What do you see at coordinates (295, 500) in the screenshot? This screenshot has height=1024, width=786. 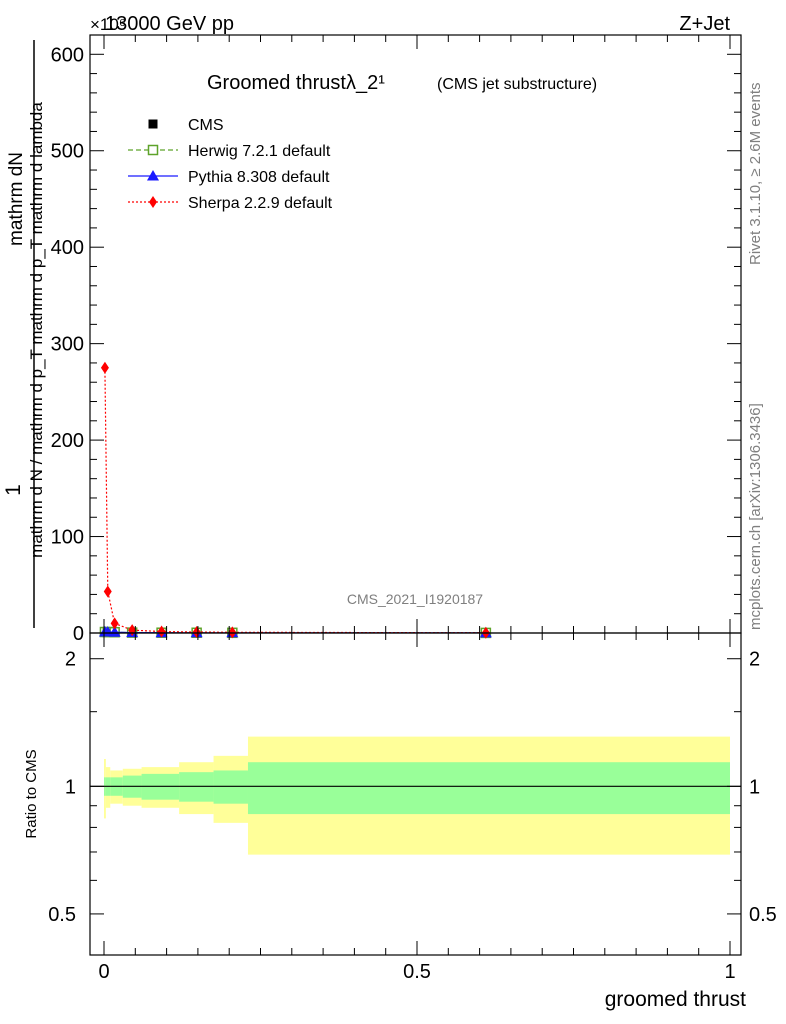 I see `series-line` at bounding box center [295, 500].